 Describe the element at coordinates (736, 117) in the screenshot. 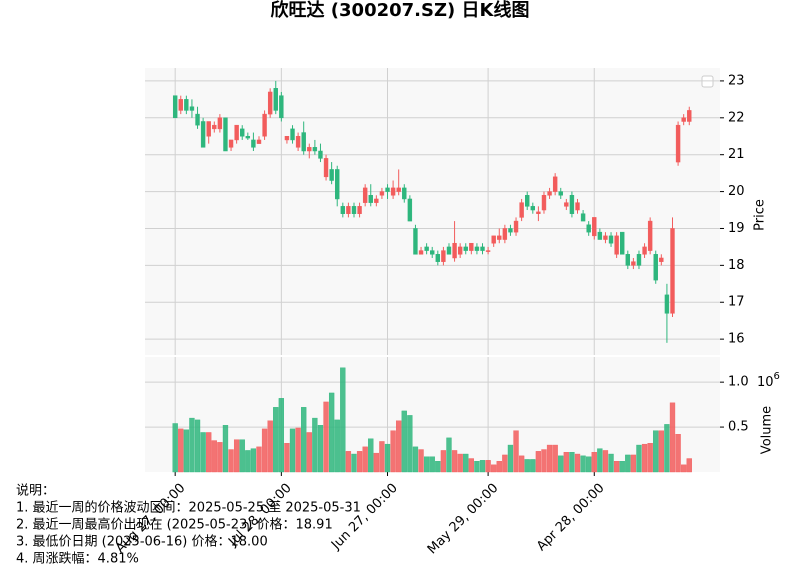

I see `y-tick-label: 22` at that location.